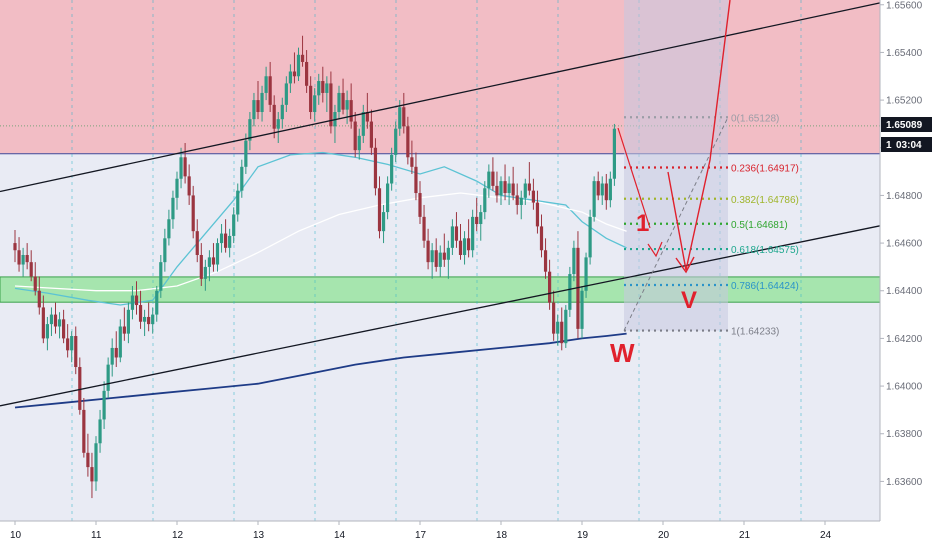 The height and width of the screenshot is (555, 932). What do you see at coordinates (622, 353) in the screenshot?
I see `w-pattern-label: W` at bounding box center [622, 353].